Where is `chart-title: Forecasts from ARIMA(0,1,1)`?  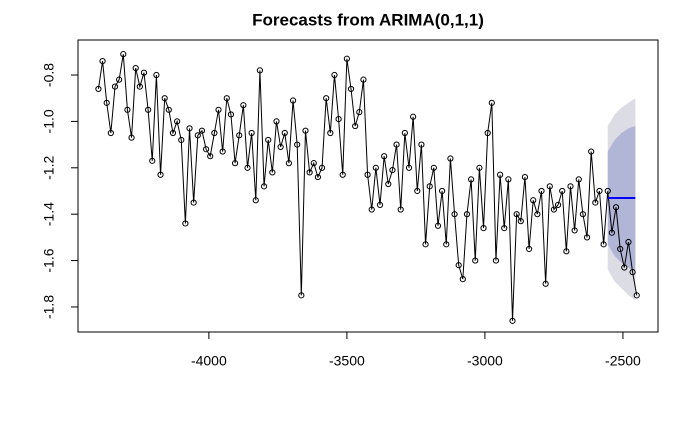 chart-title: Forecasts from ARIMA(0,1,1) is located at coordinates (368, 19).